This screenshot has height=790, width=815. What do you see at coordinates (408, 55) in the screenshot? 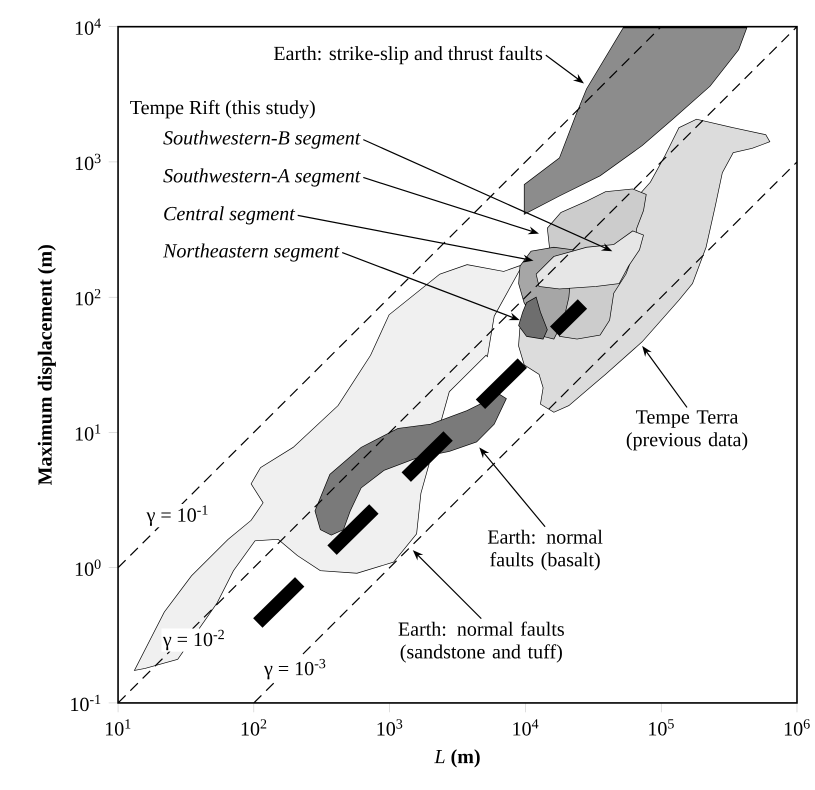
I see `annotation: Earth: strike-slip and thrust faults` at bounding box center [408, 55].